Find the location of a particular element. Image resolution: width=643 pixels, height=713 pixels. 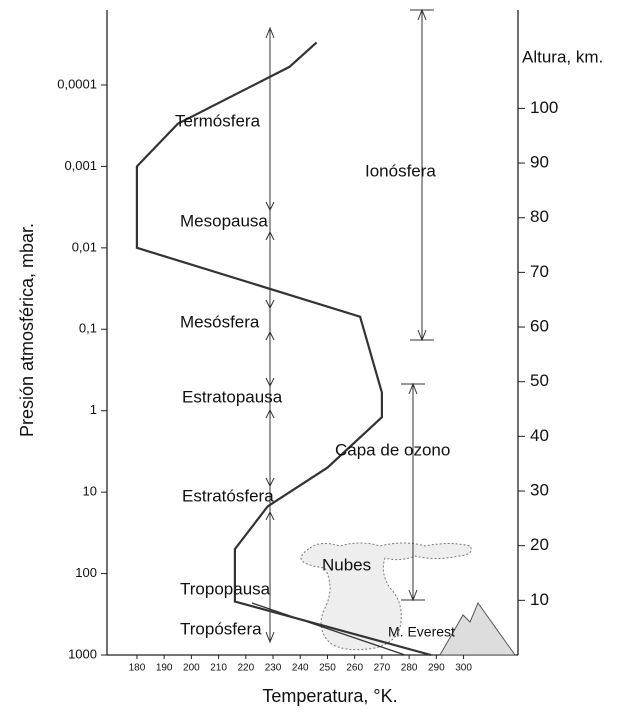

y2-tick-label: 90 is located at coordinates (539, 162).